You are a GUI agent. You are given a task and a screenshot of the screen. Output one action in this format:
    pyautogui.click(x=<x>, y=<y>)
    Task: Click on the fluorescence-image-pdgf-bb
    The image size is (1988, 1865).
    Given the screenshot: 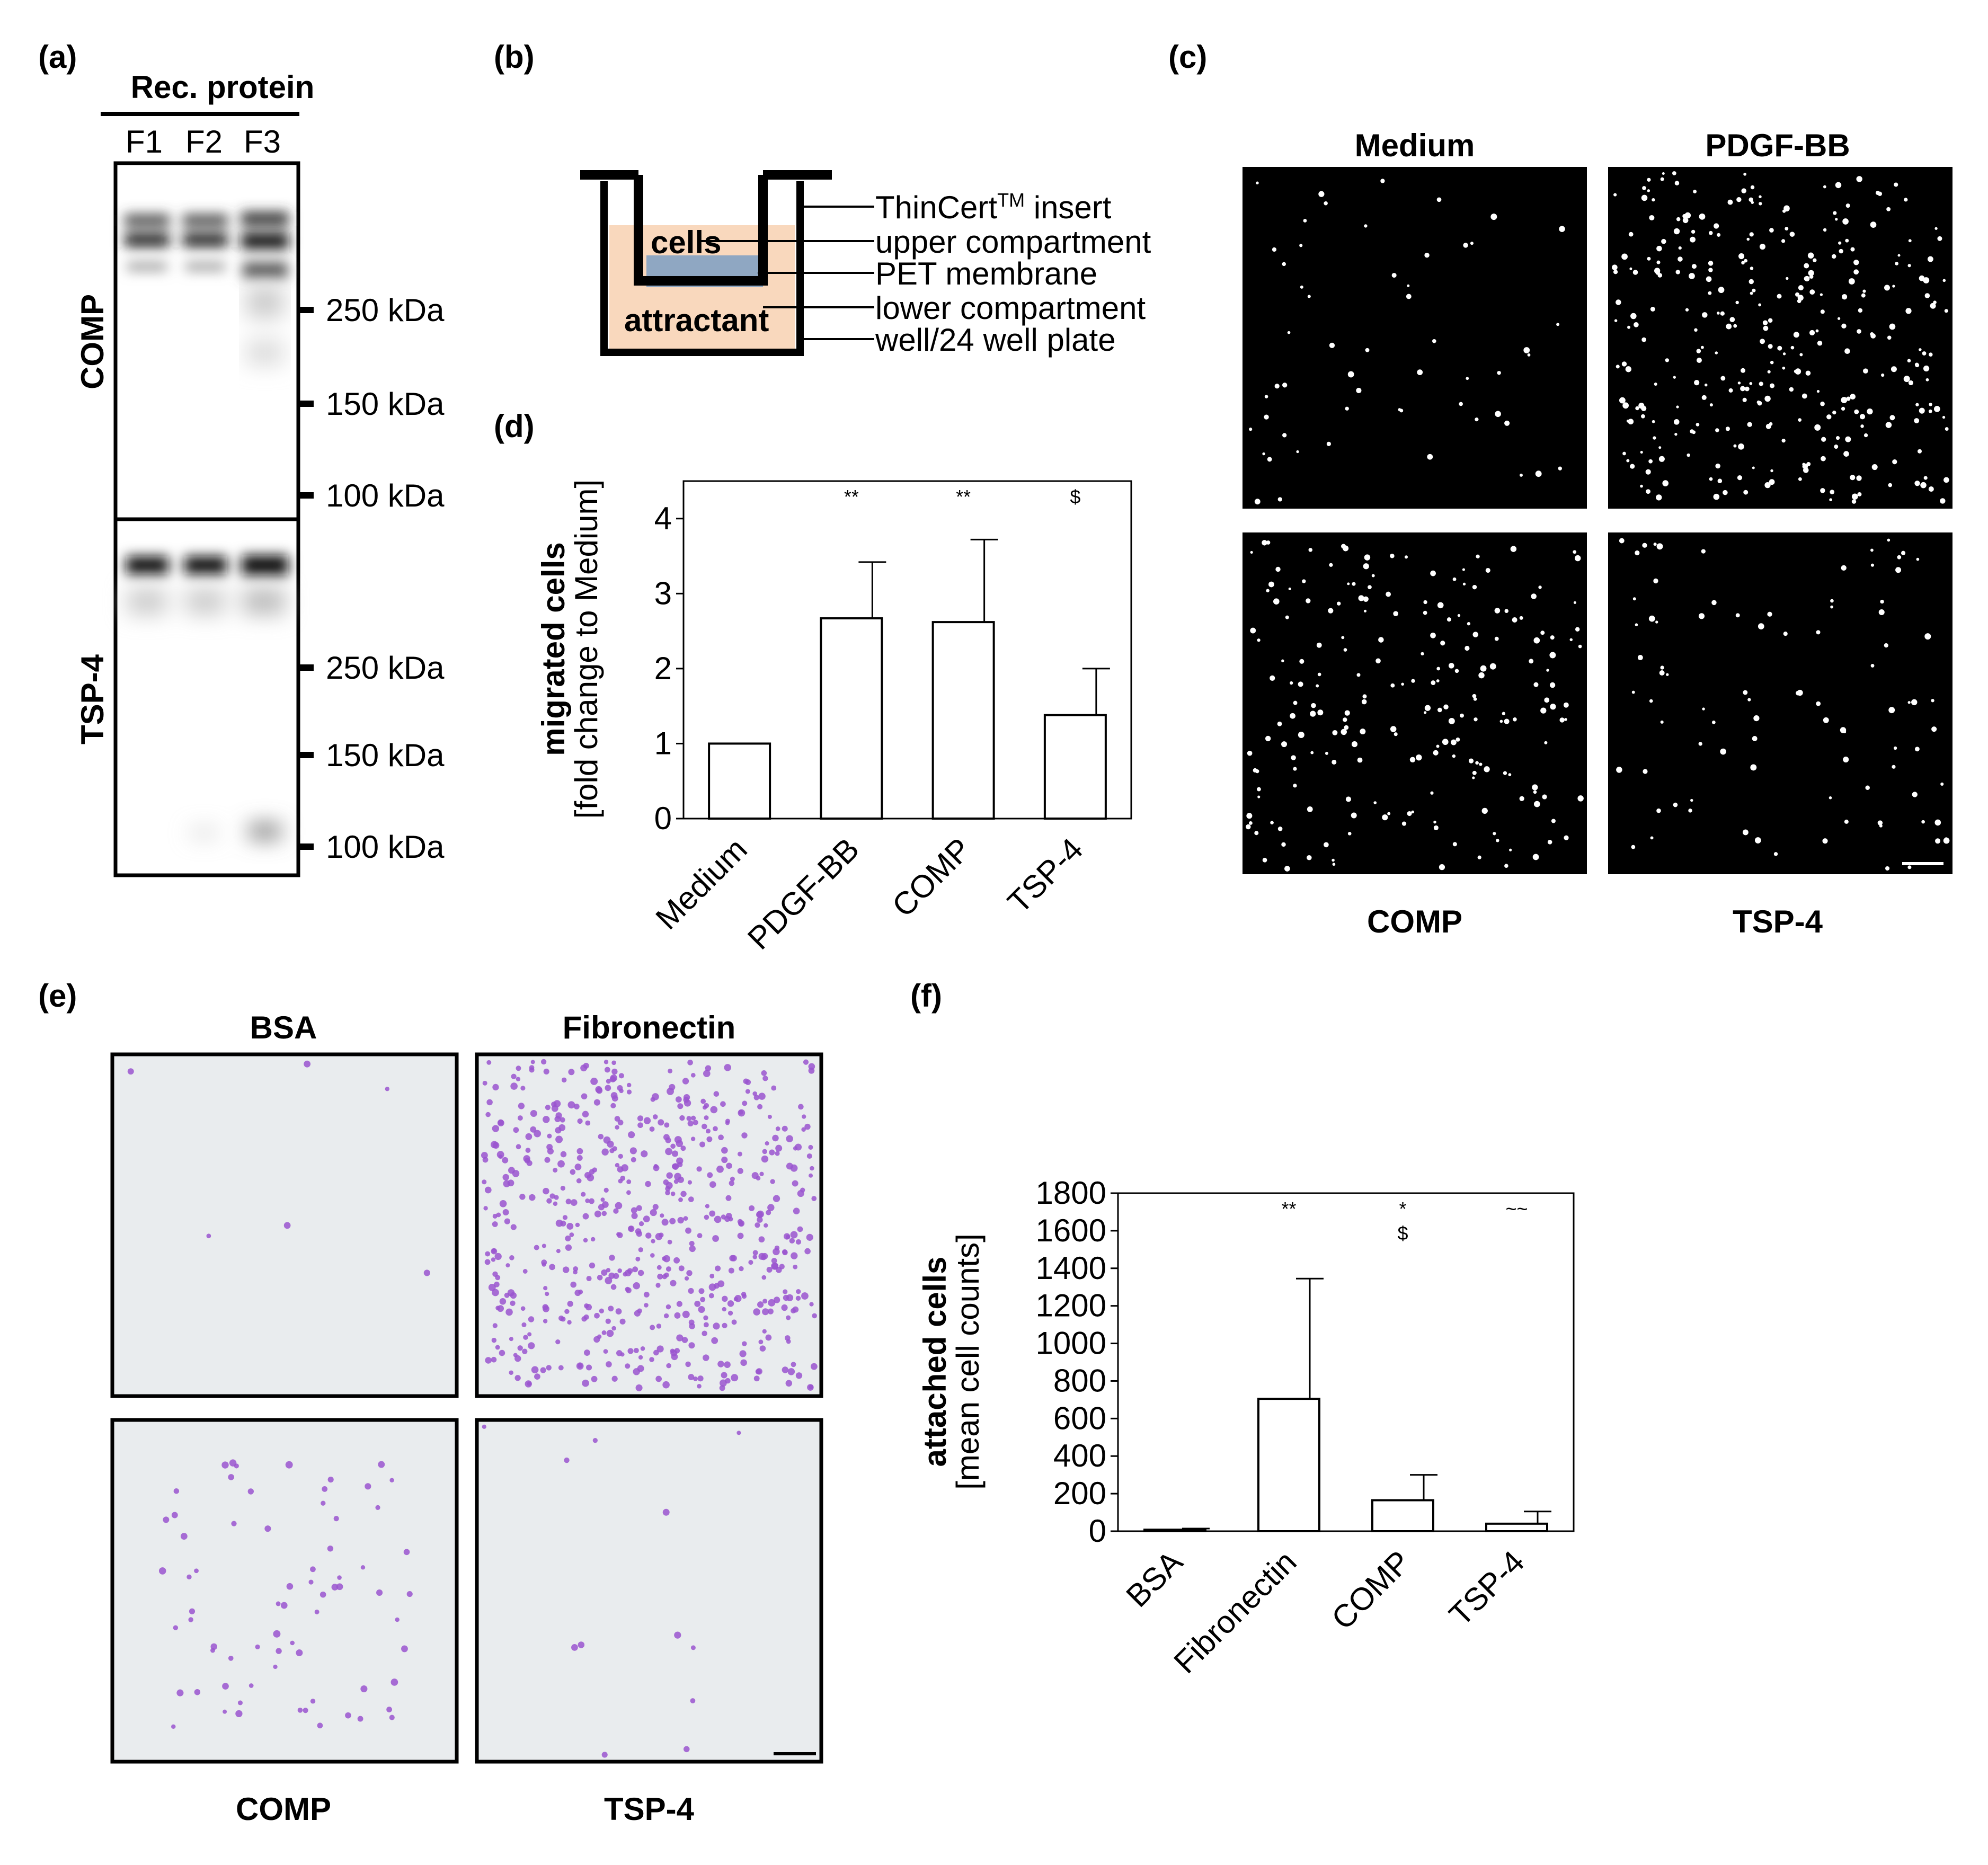 What is the action you would take?
    pyautogui.click(x=1780, y=338)
    